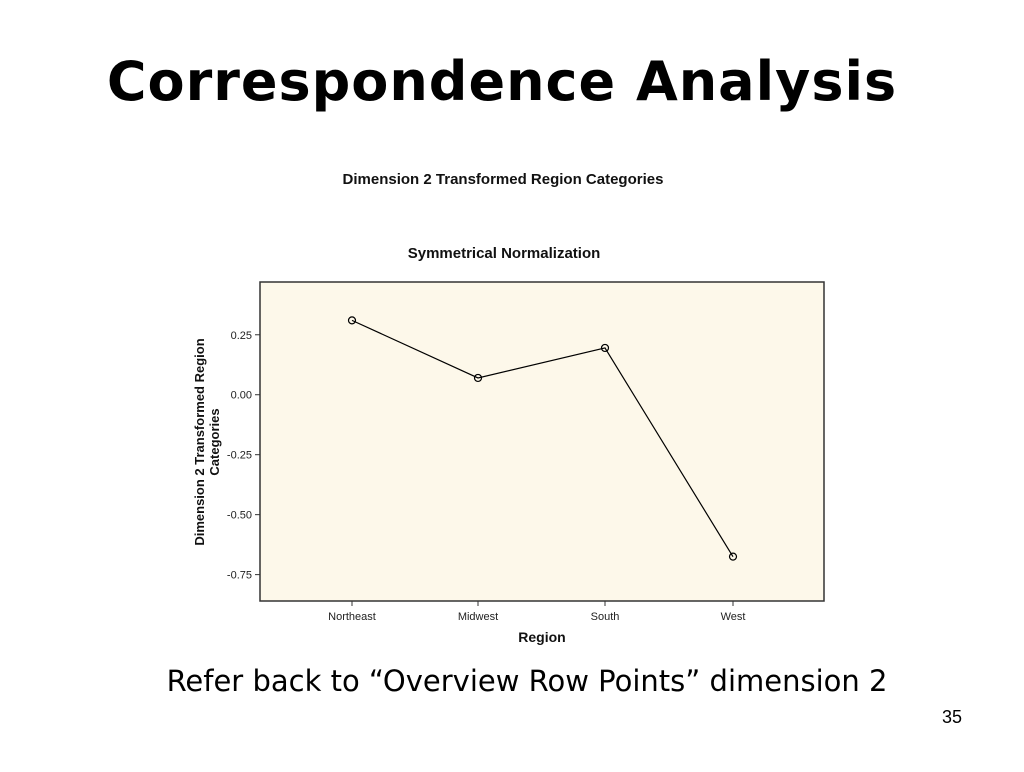  Describe the element at coordinates (536, 612) in the screenshot. I see `x-axis: Northeast Midwest South West` at that location.